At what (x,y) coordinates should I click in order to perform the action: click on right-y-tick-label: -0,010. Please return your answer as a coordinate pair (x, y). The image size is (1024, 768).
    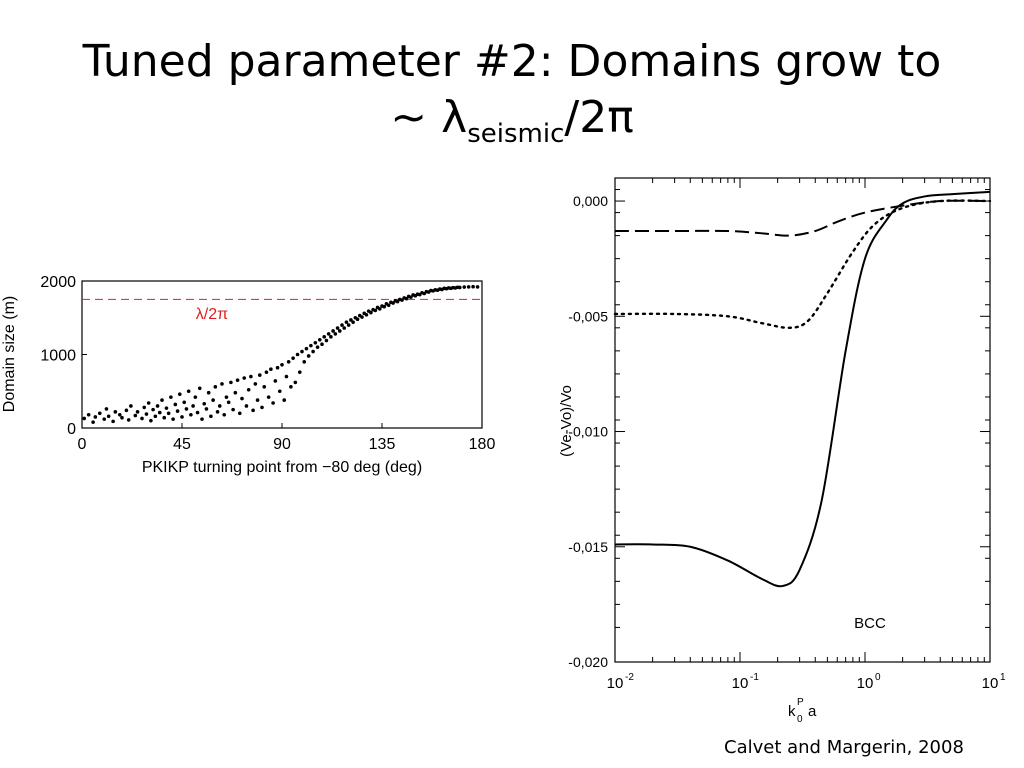
    Looking at the image, I should click on (588, 432).